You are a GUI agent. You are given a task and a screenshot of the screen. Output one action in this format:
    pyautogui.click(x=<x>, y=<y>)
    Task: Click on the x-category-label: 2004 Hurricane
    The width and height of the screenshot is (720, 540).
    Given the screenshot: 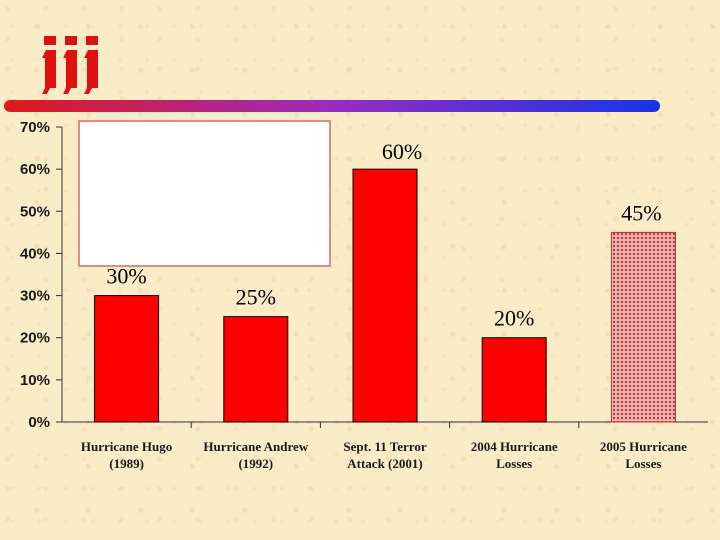 What is the action you would take?
    pyautogui.click(x=514, y=446)
    